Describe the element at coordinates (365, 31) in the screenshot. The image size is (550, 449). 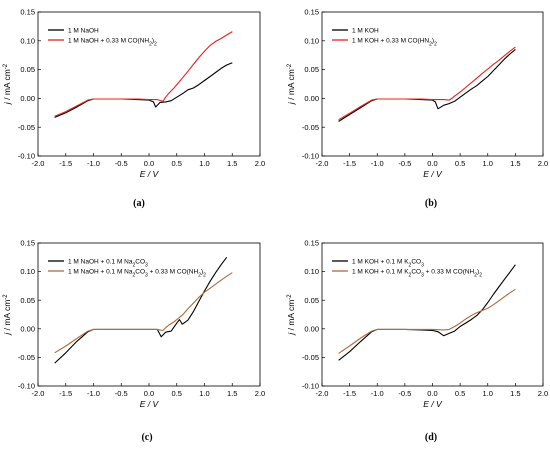
I see `legend-label: 1 M KOH` at that location.